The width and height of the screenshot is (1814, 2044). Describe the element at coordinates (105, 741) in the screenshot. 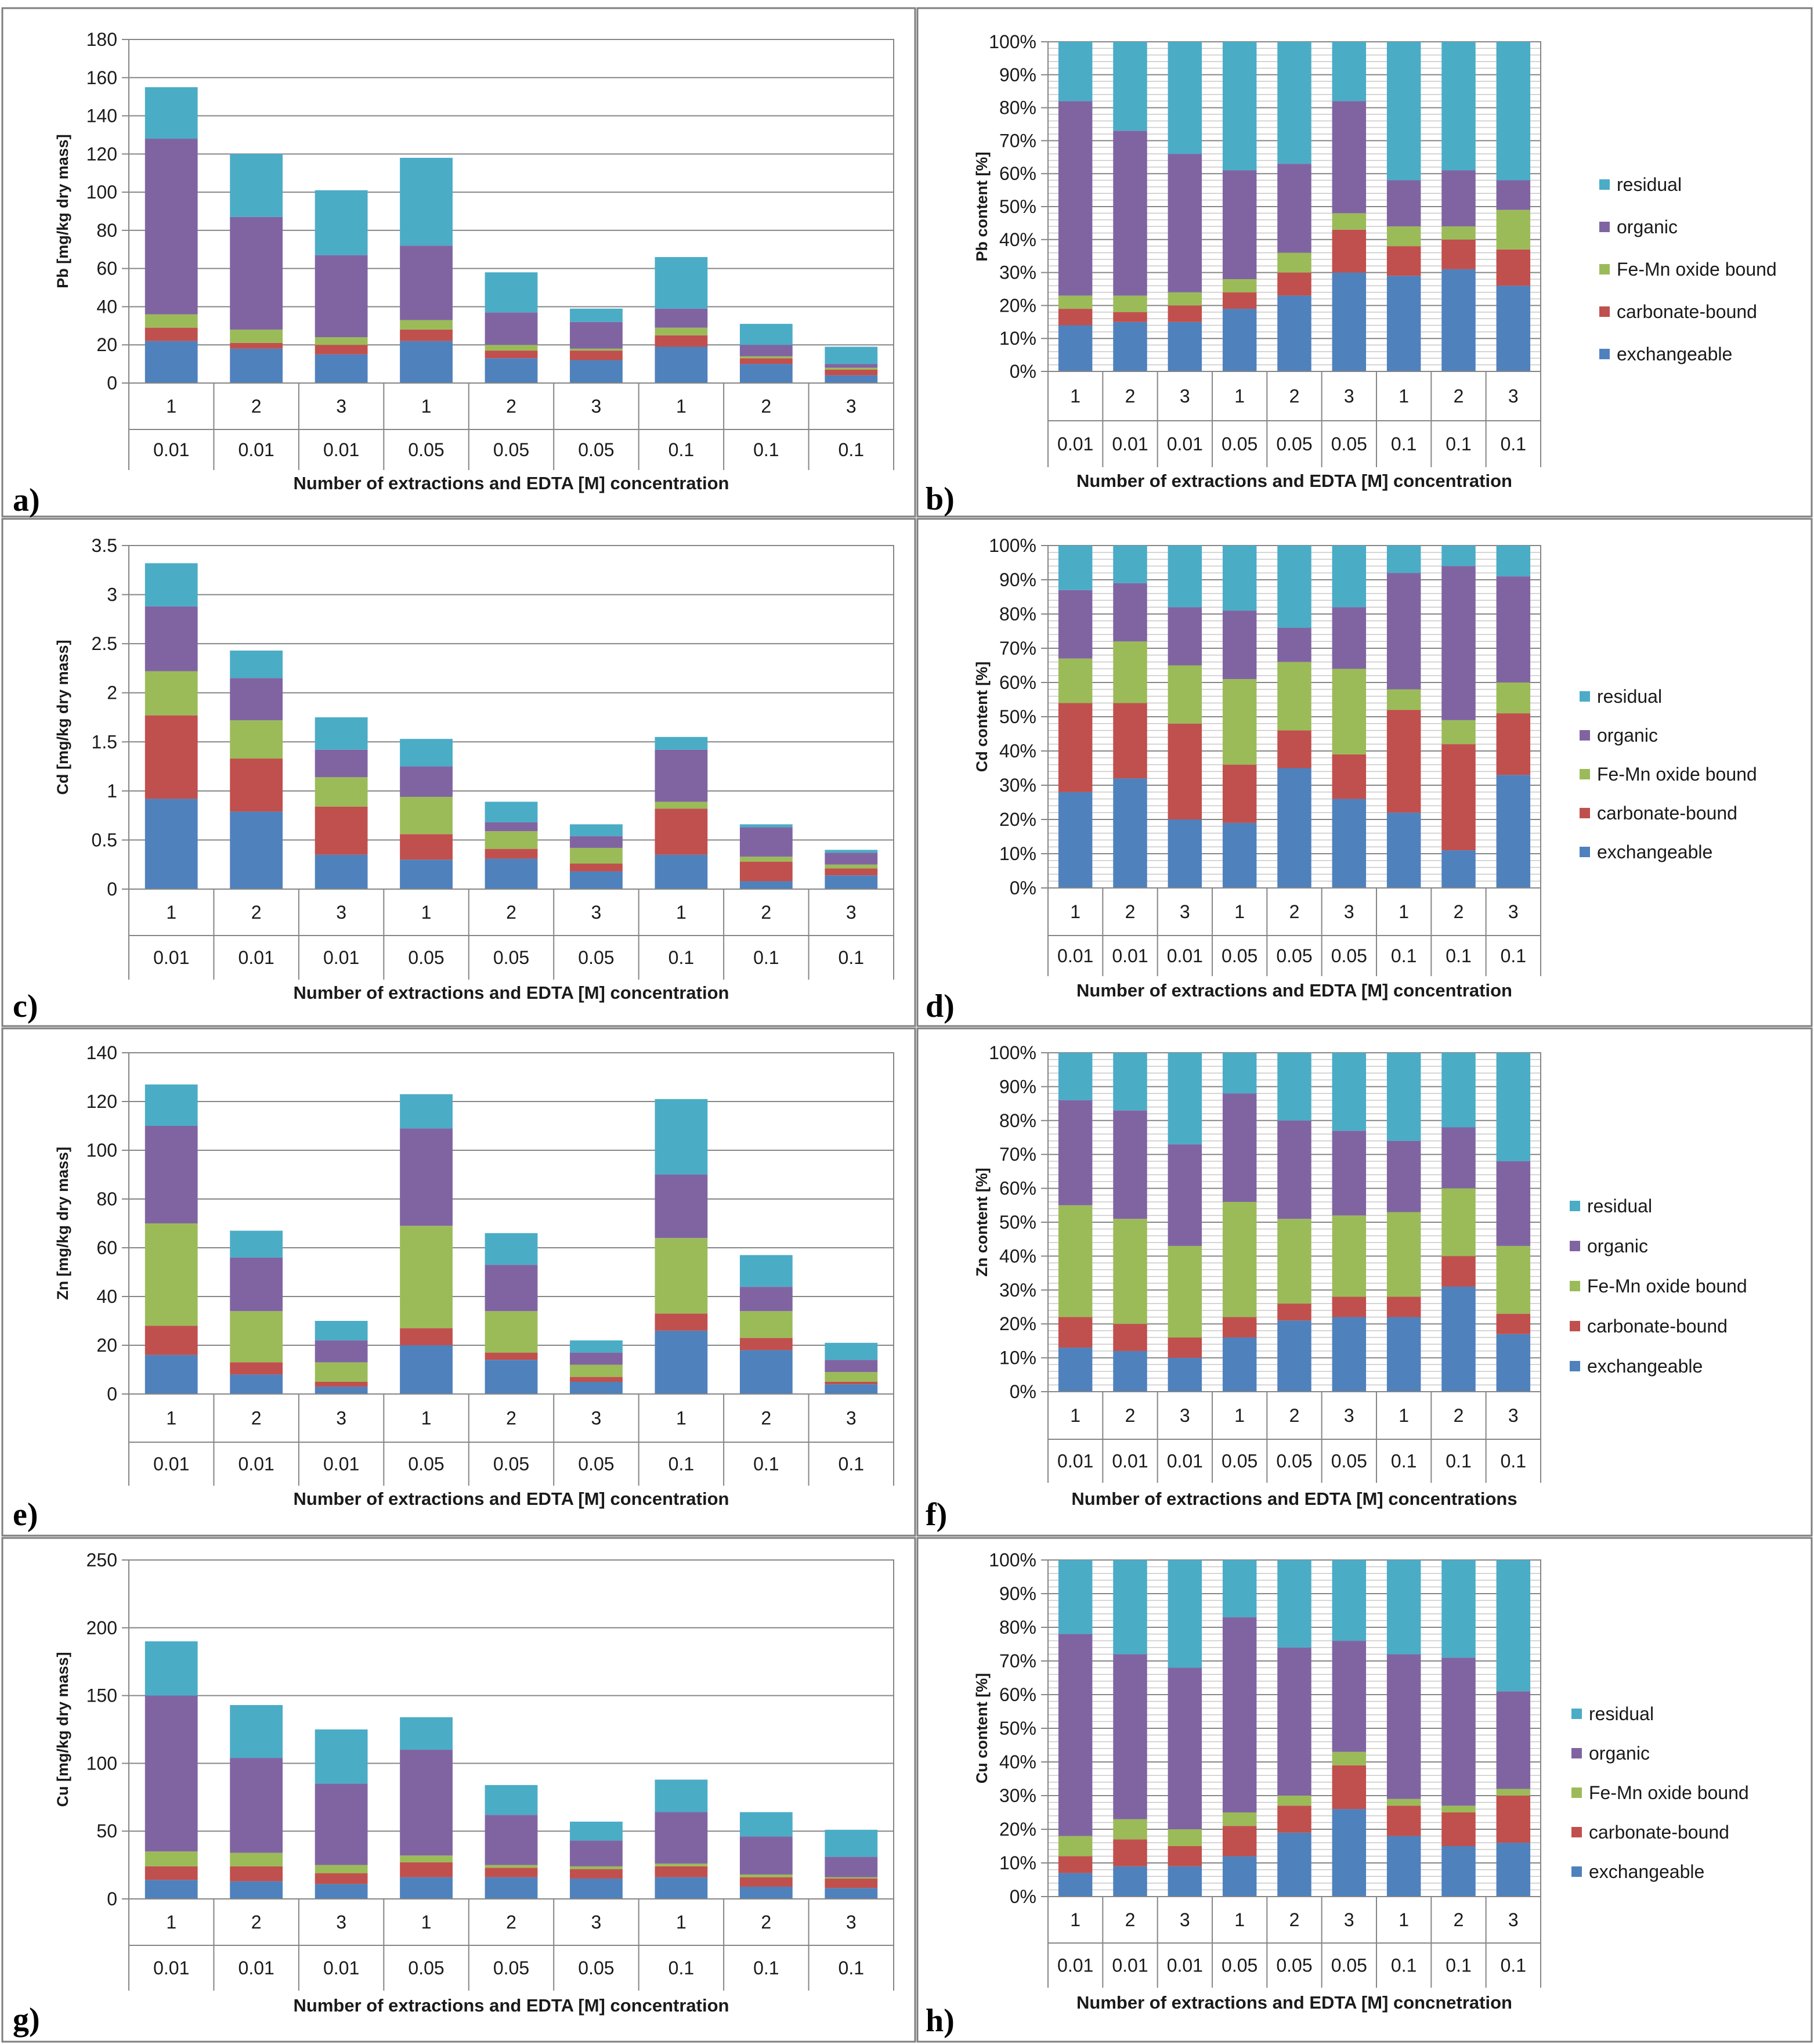

I see `y-tick-label: 1.5` at that location.